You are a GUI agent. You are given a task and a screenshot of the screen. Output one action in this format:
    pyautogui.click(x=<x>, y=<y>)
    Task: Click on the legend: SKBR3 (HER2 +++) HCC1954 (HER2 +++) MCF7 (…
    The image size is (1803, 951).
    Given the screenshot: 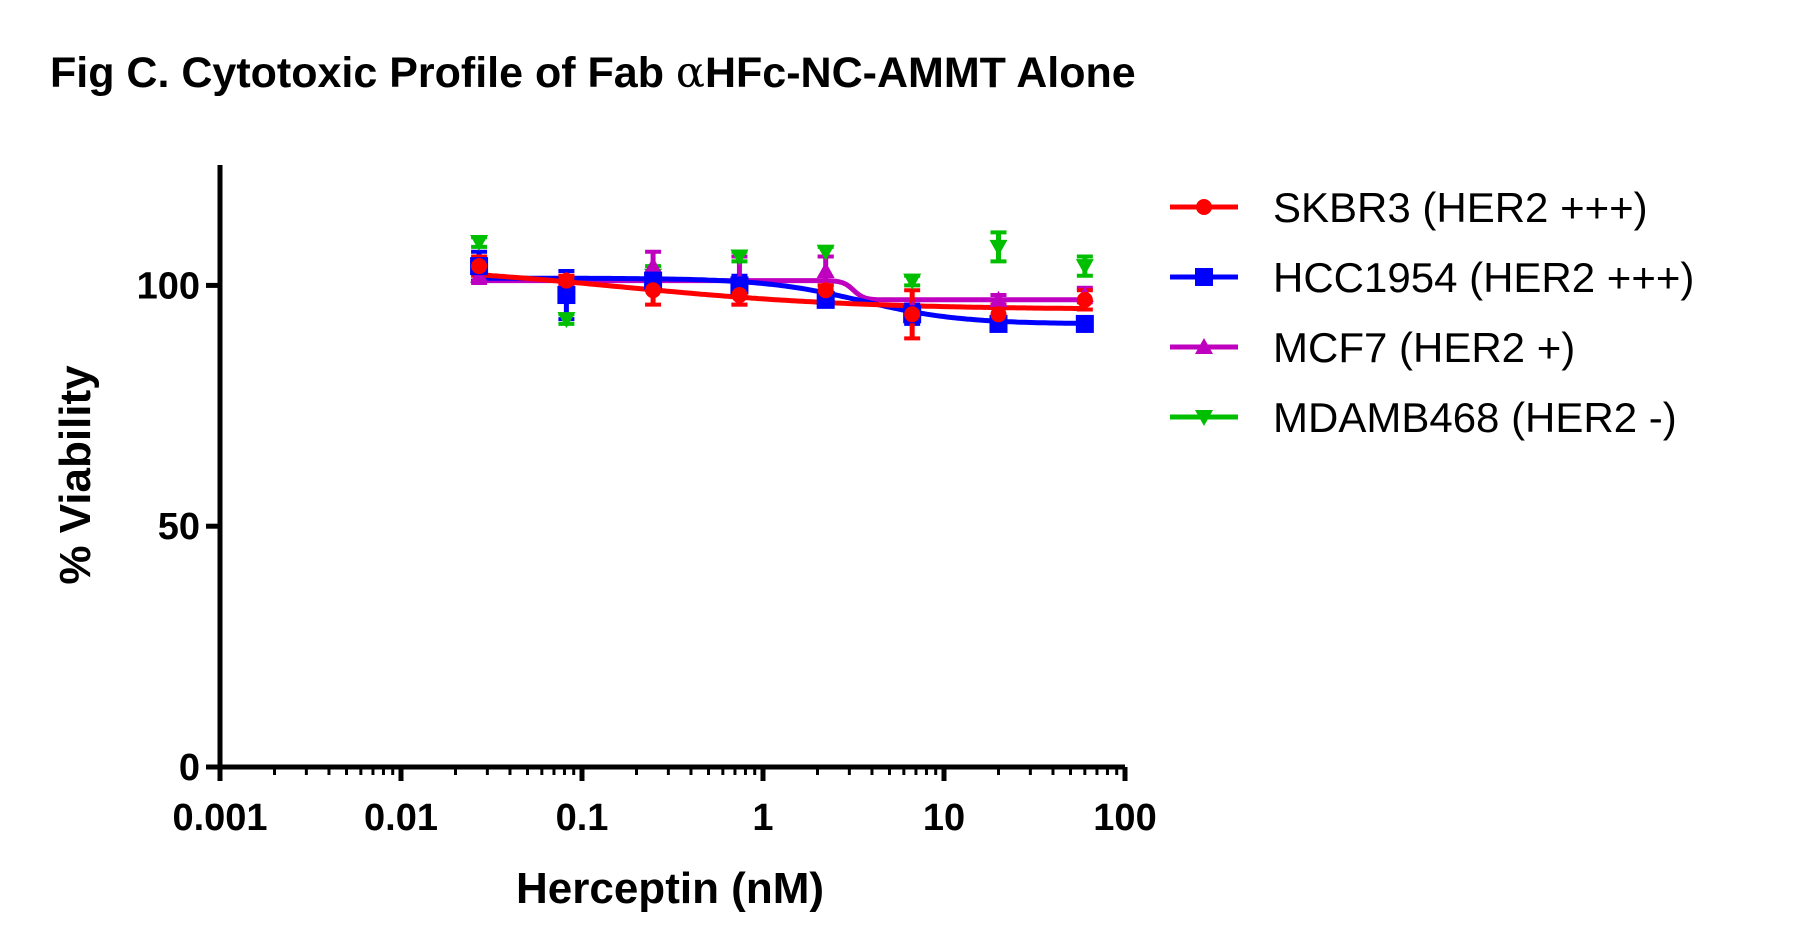 What is the action you would take?
    pyautogui.click(x=1432, y=312)
    